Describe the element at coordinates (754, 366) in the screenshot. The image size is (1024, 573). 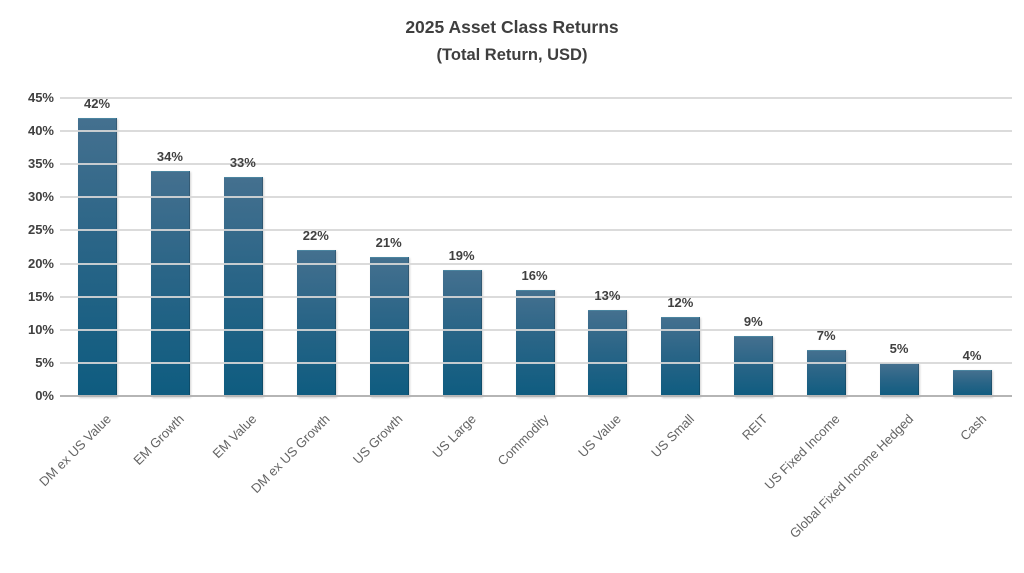
I see `bar-reit` at that location.